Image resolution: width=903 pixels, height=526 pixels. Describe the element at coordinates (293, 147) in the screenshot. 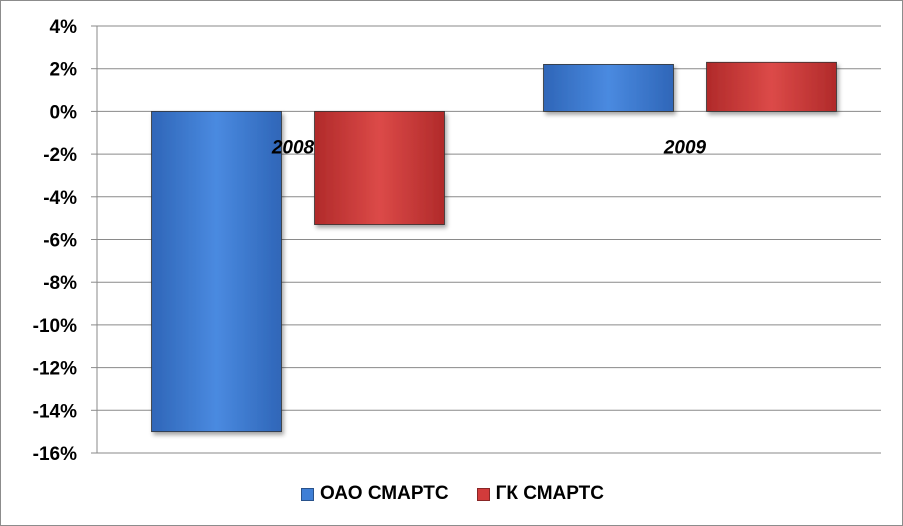

I see `category-label: 2008` at that location.